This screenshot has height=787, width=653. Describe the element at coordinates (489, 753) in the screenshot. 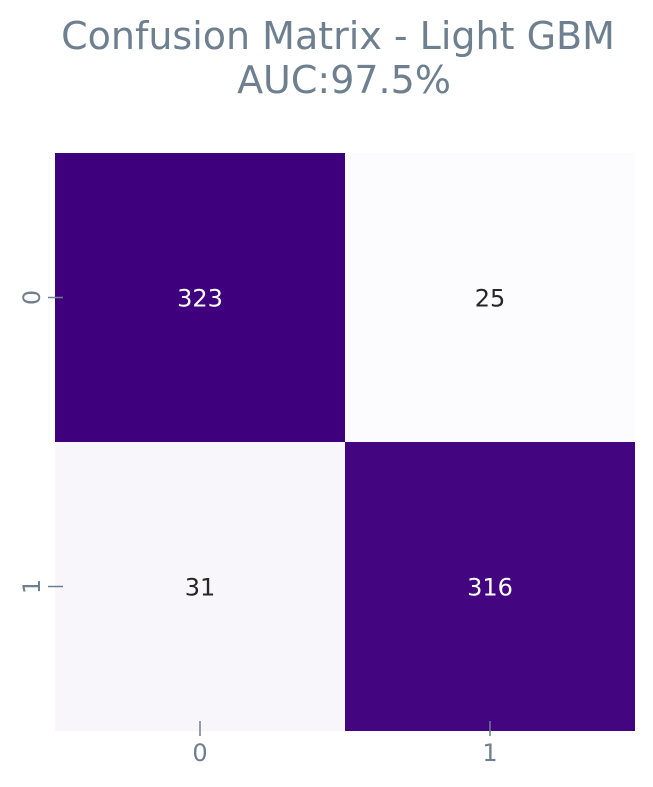

I see `x-tick-label: 1` at that location.